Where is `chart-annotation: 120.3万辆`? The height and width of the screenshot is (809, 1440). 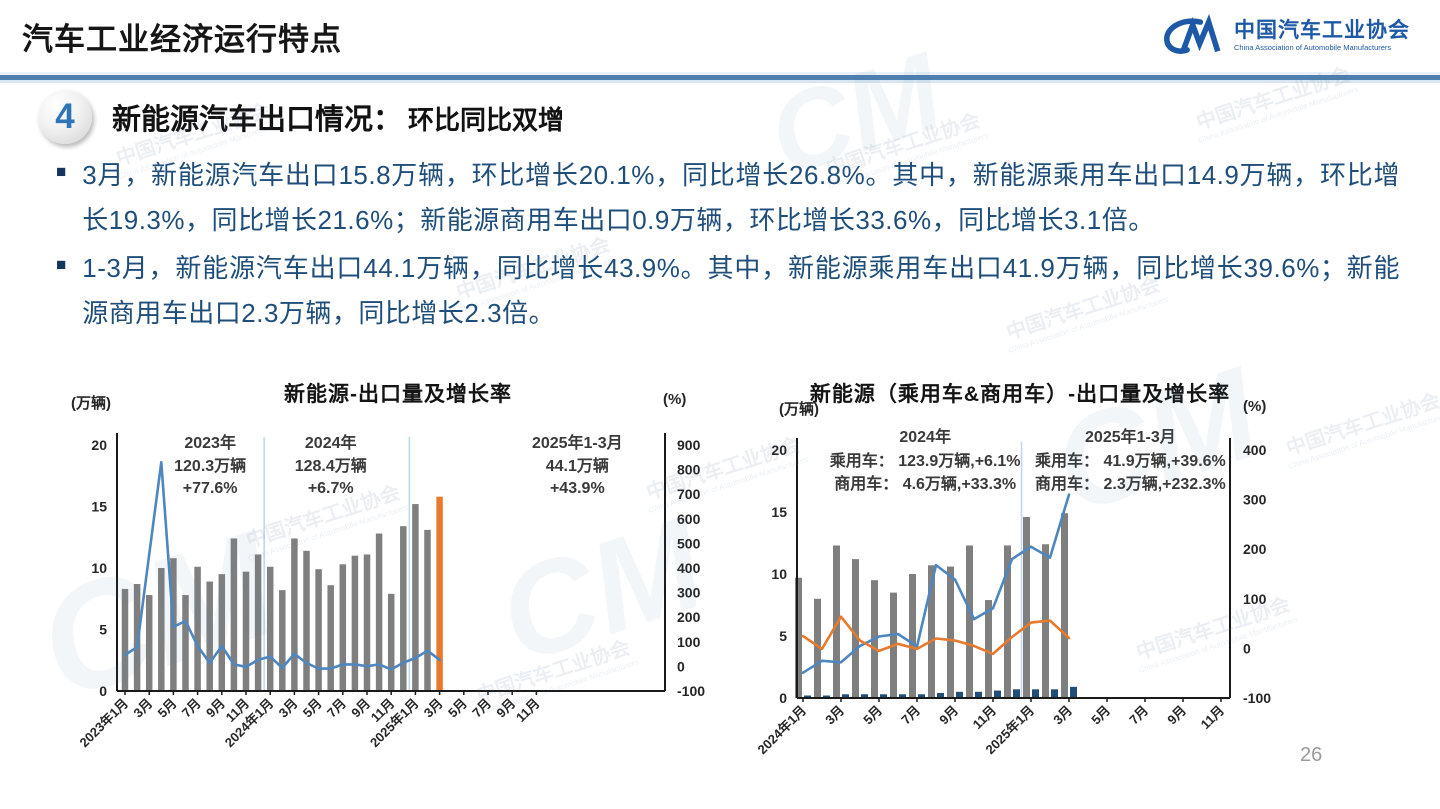
chart-annotation: 120.3万辆 is located at coordinates (210, 465).